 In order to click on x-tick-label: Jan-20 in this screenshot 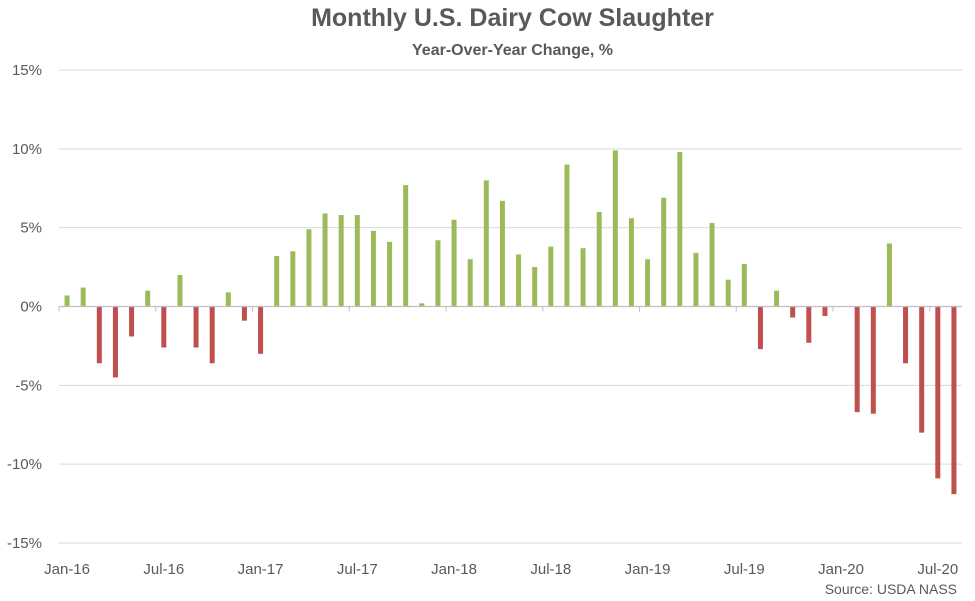, I will do `click(841, 569)`.